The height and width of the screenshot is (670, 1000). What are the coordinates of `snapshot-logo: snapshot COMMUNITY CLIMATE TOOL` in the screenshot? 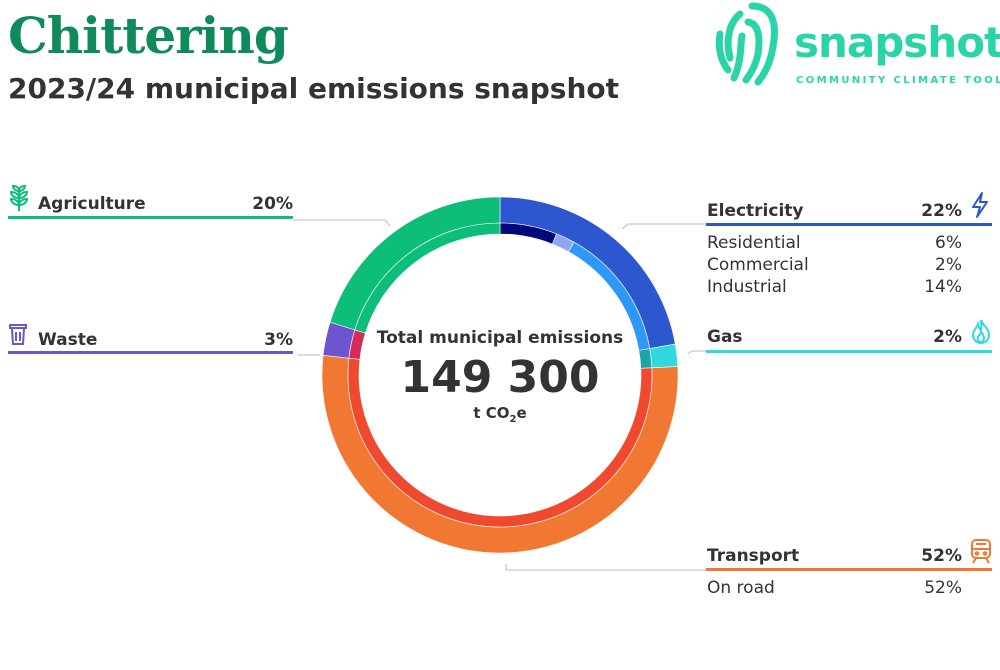 It's located at (856, 47).